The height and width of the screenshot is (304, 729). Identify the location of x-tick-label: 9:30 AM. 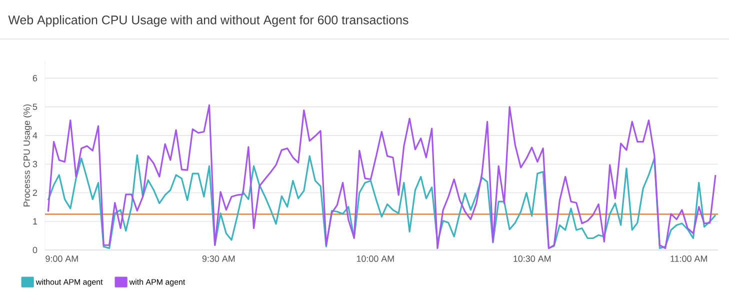
(218, 259).